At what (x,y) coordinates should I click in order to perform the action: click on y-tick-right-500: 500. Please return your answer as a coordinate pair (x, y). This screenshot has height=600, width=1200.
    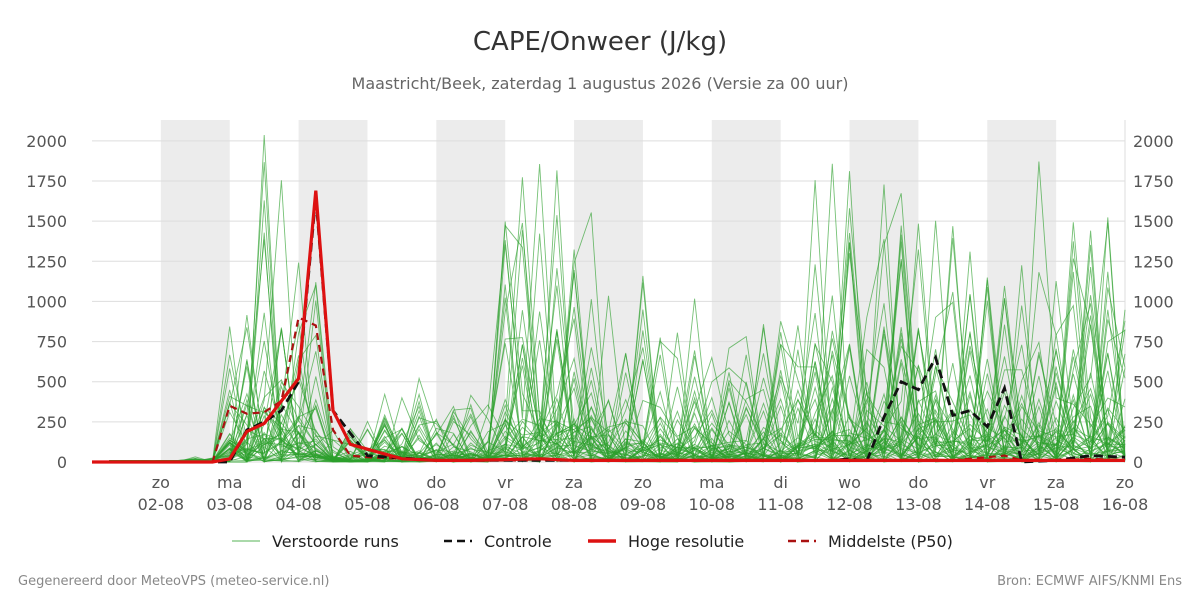
    Looking at the image, I should click on (1148, 382).